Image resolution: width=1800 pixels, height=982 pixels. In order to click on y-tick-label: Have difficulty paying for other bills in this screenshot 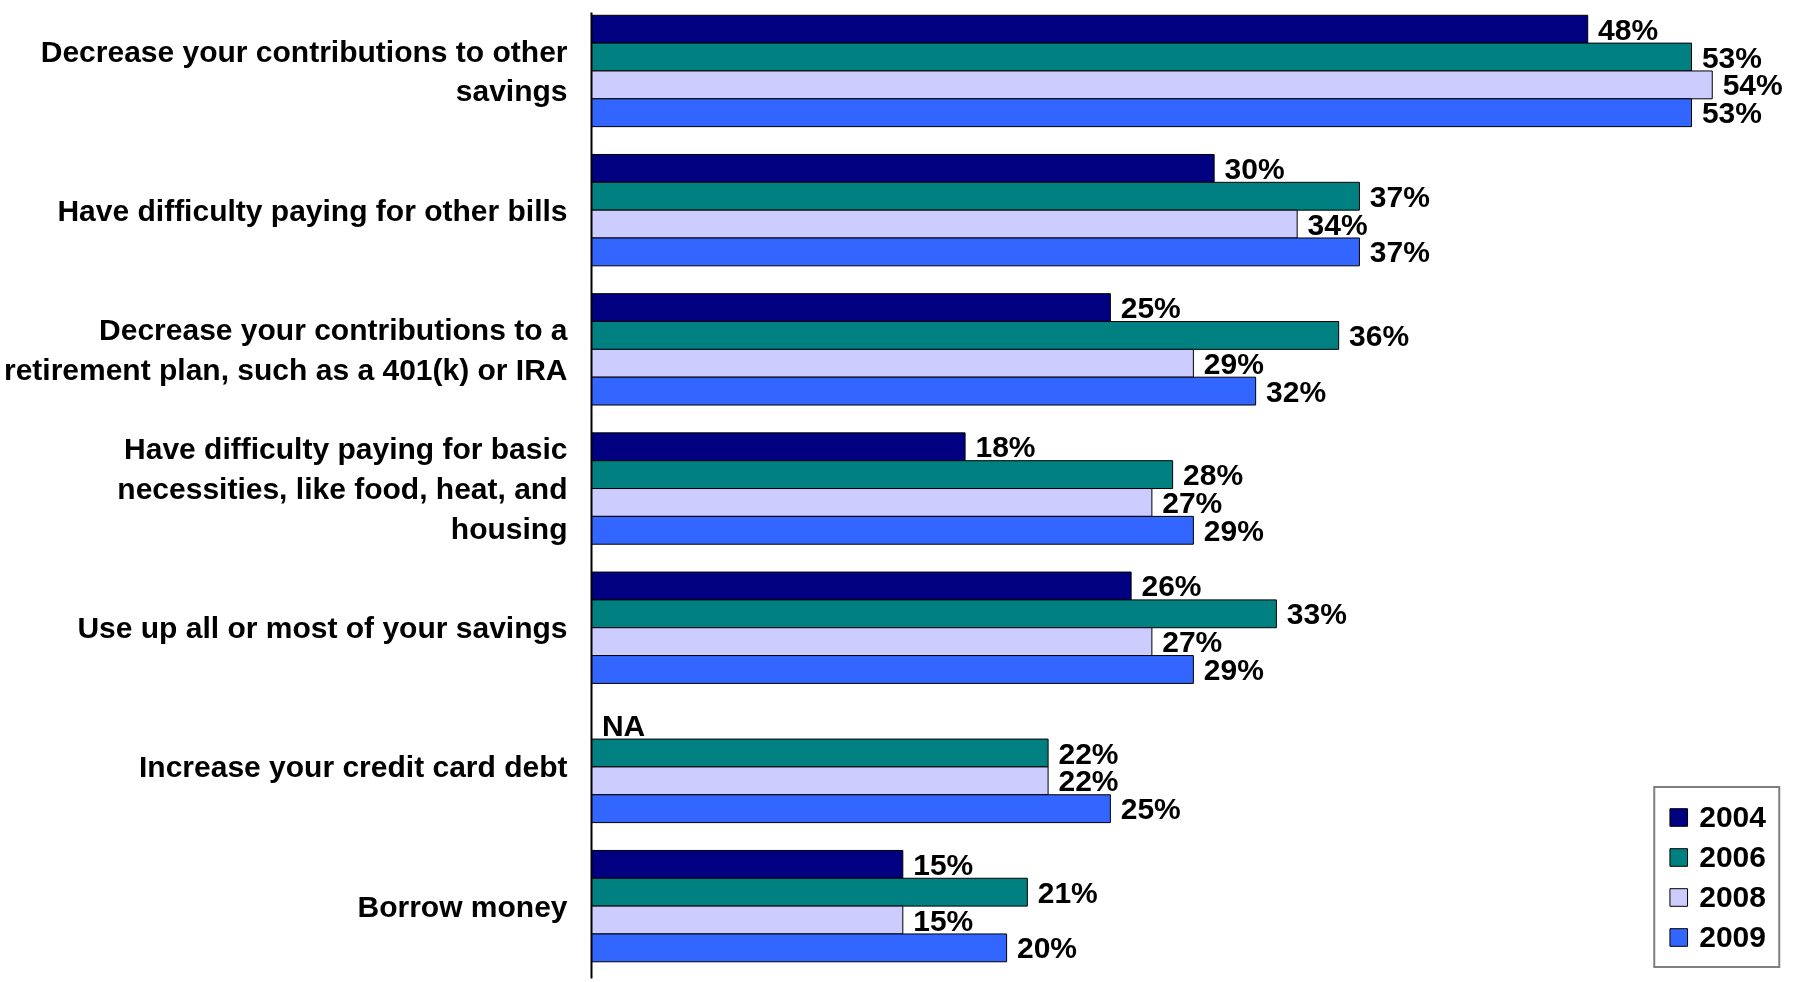, I will do `click(312, 210)`.